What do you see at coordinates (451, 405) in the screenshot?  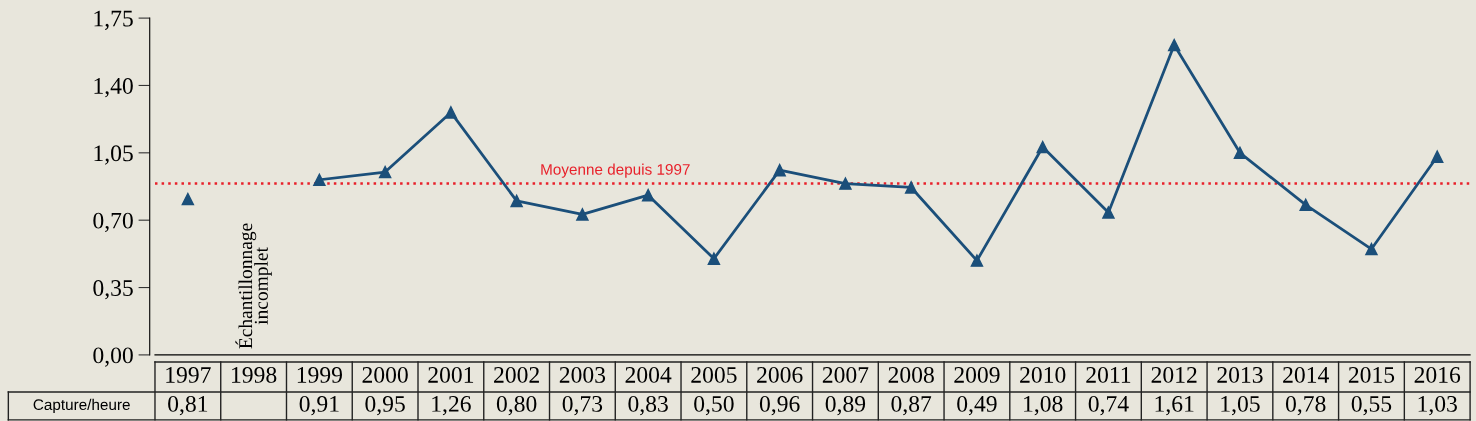 I see `data-label: 1,26` at bounding box center [451, 405].